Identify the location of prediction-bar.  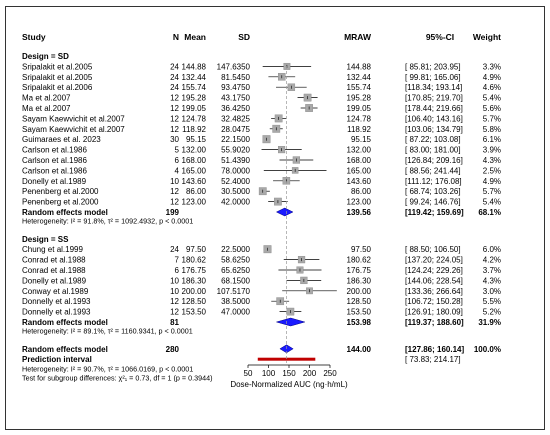
(286, 359).